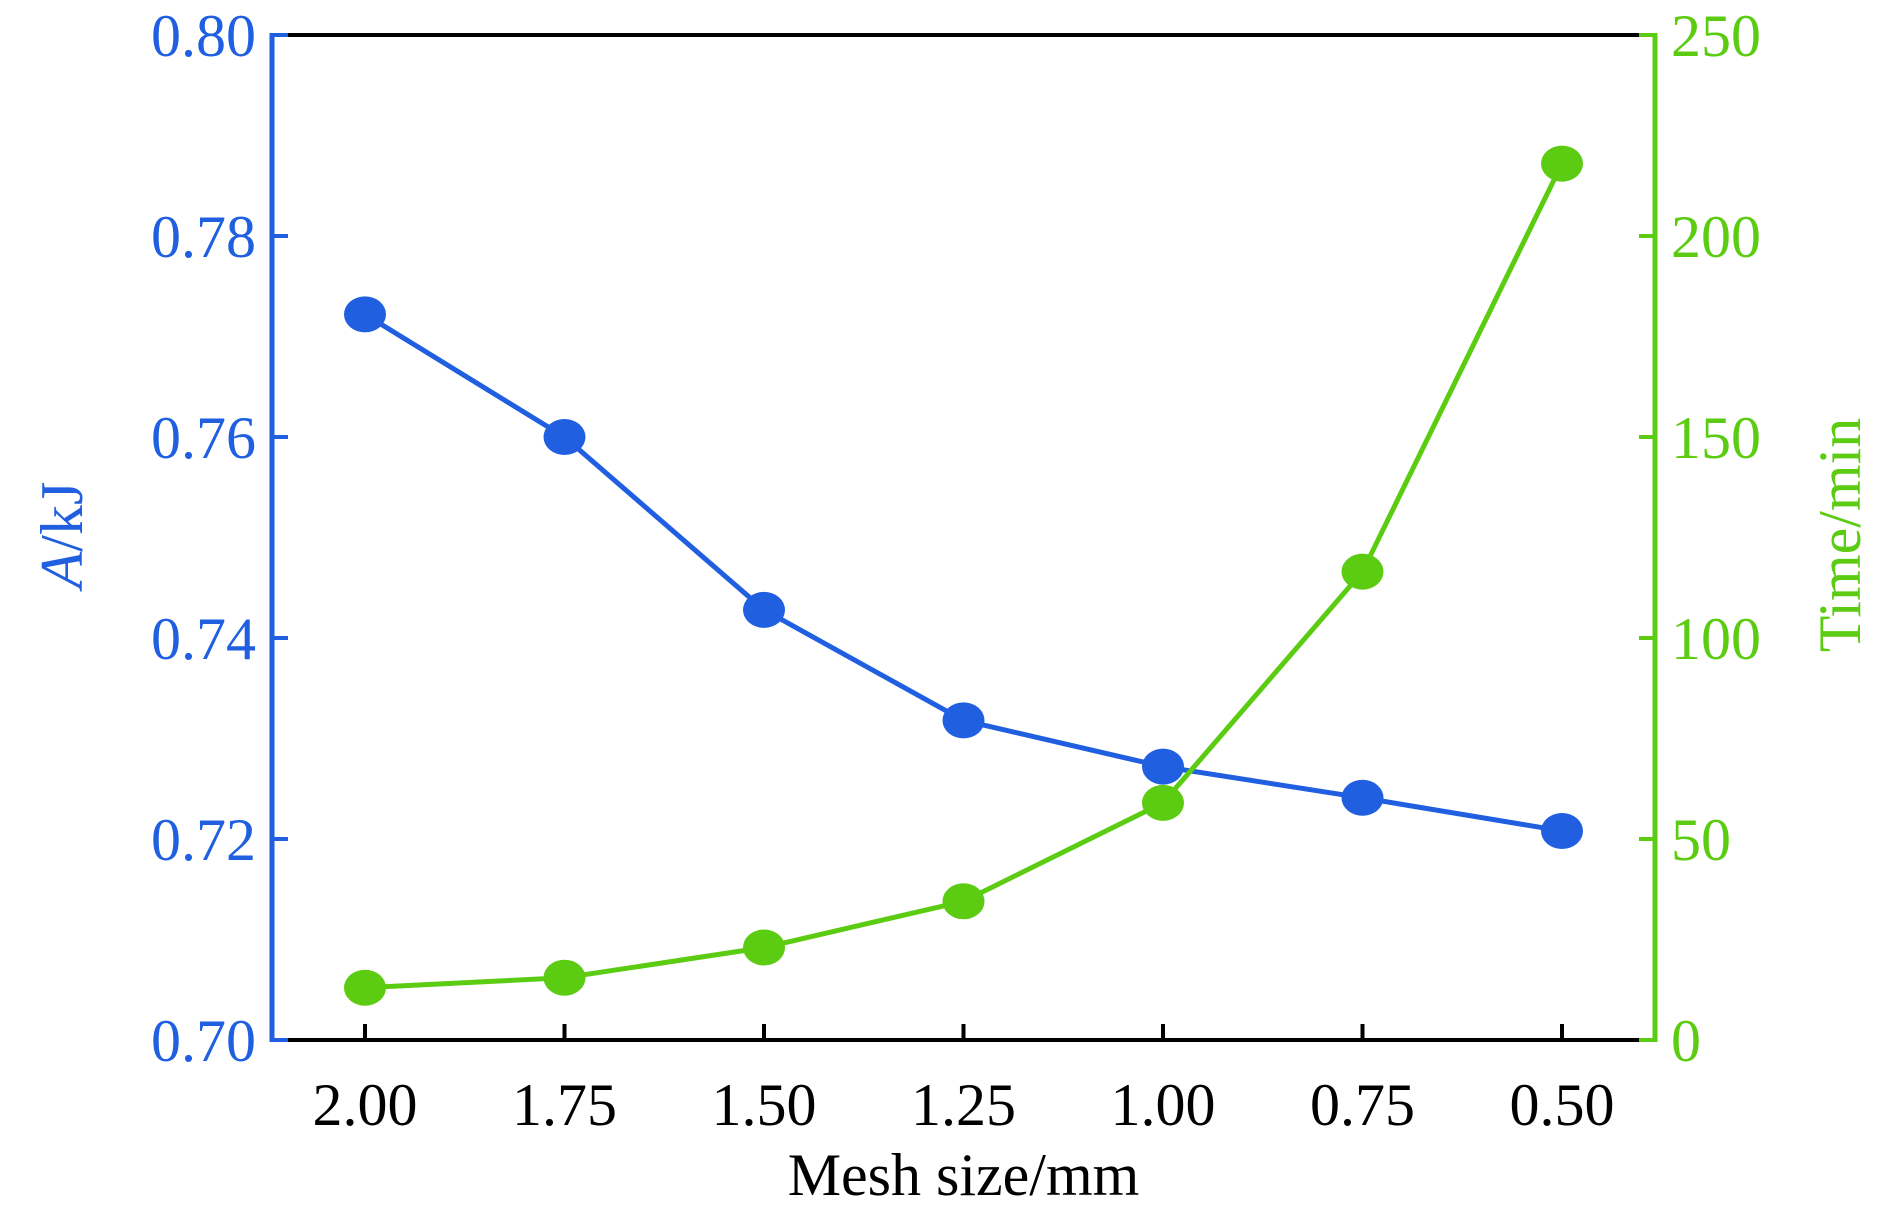 The image size is (1890, 1221). Describe the element at coordinates (203, 639) in the screenshot. I see `left-tick-label: 0.74` at that location.